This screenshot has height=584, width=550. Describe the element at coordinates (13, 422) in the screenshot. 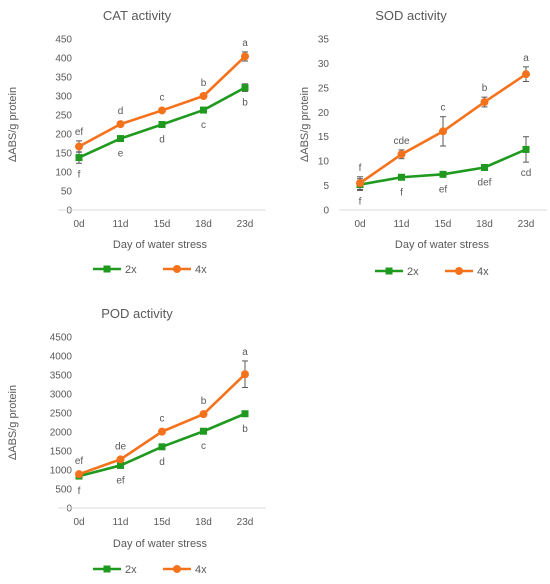

I see `pod-y-axis-label: ΔABS/g protein` at that location.